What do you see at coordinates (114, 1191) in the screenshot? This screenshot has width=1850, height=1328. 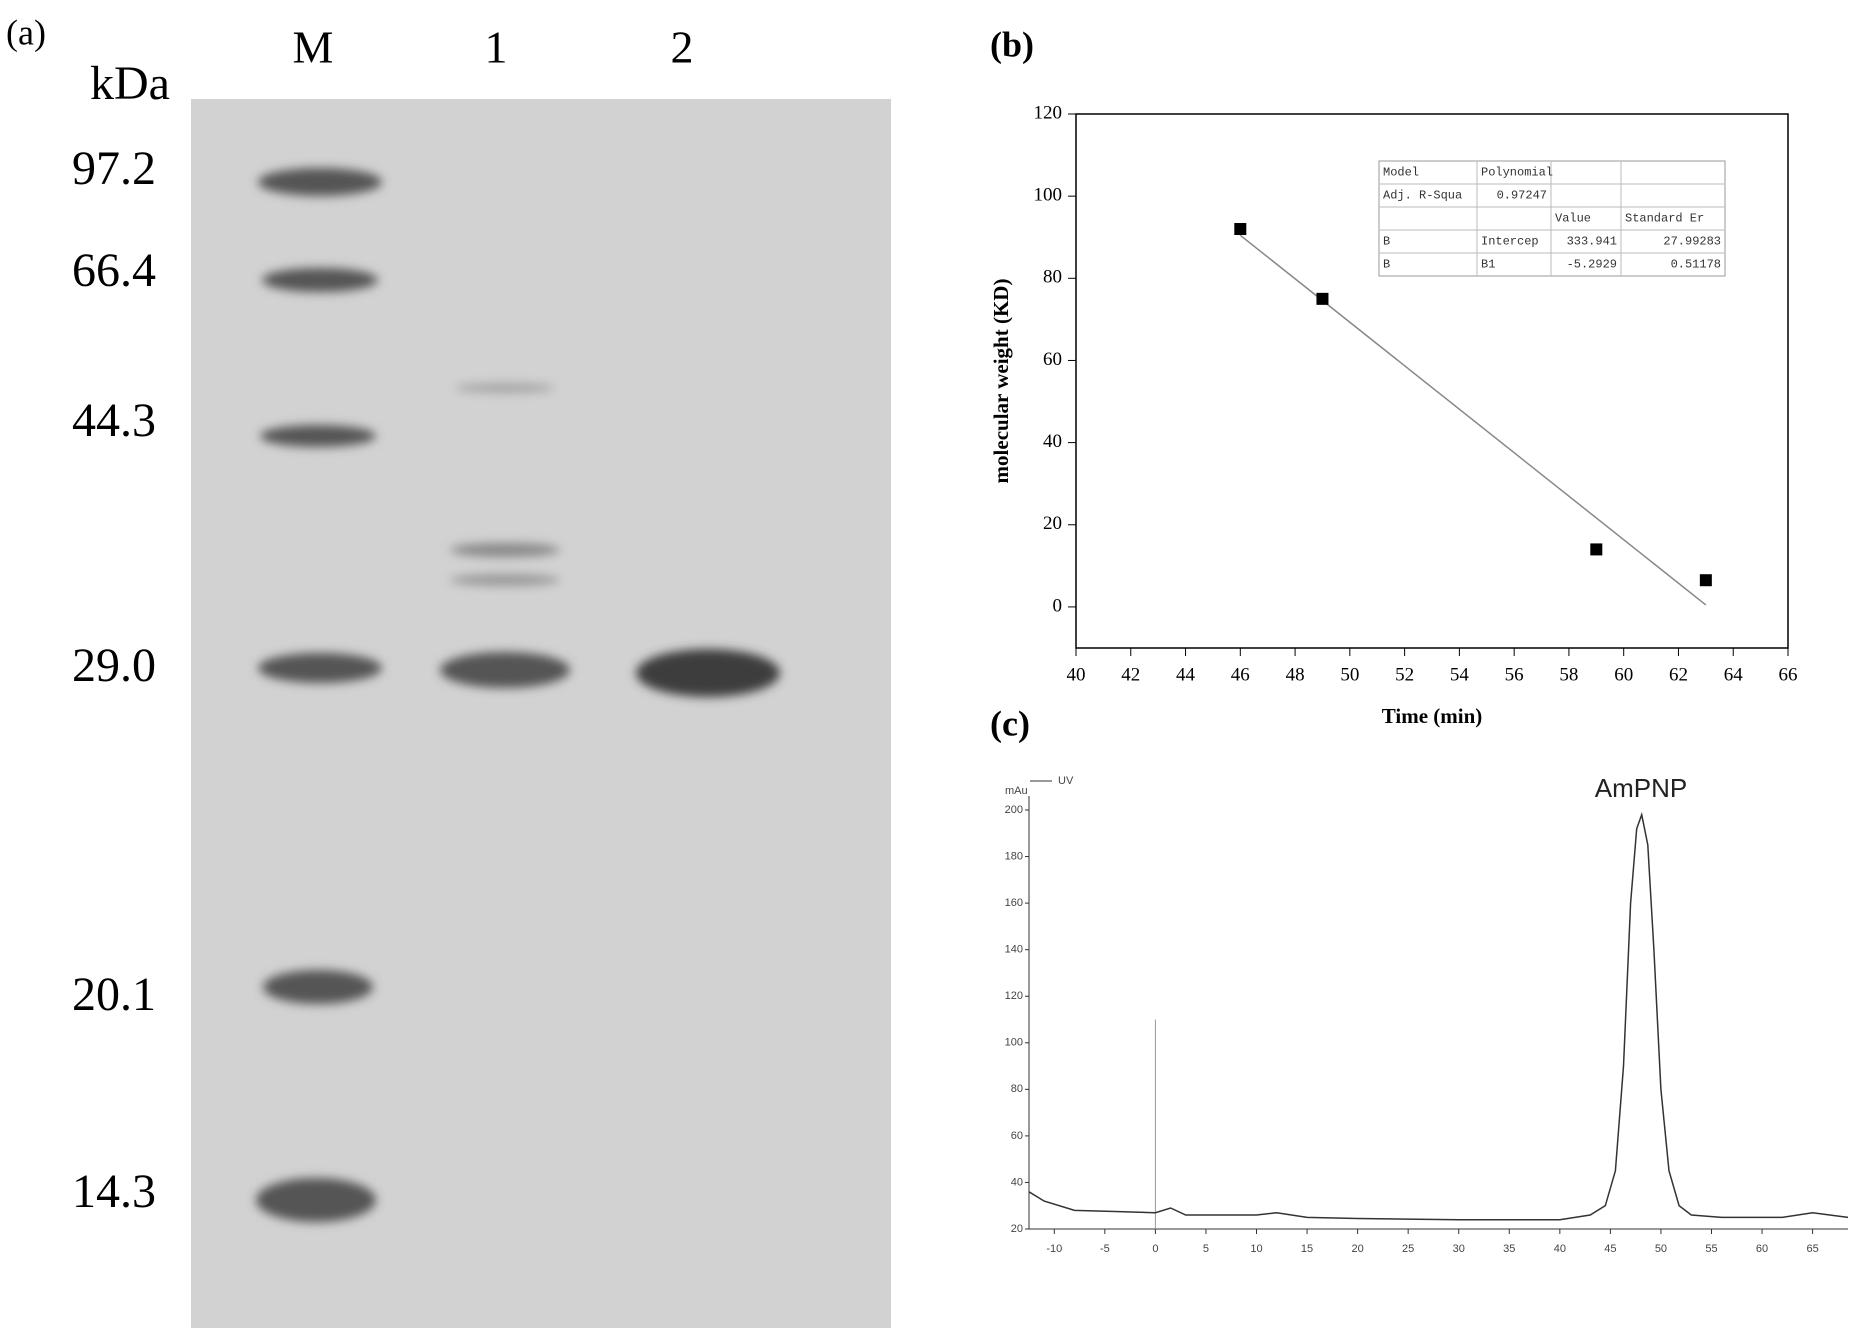 I see `marker-label: 14.3` at bounding box center [114, 1191].